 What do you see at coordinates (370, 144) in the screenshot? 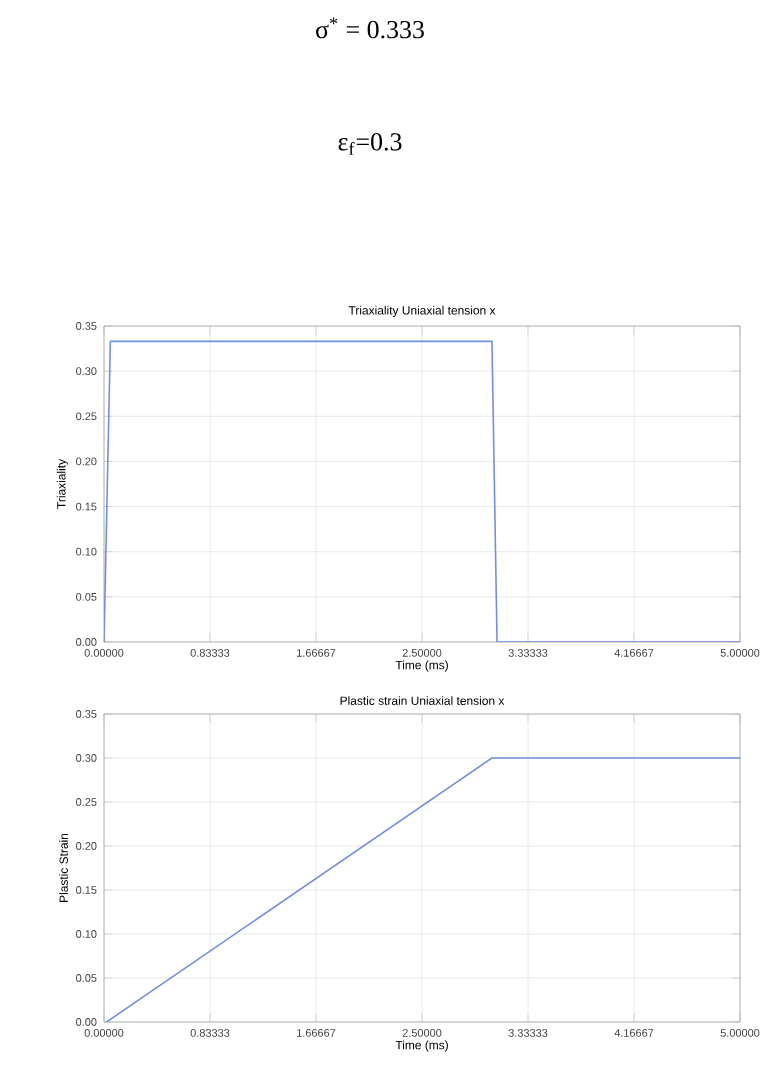
I see `text: ε$_{f}$=0.3` at bounding box center [370, 144].